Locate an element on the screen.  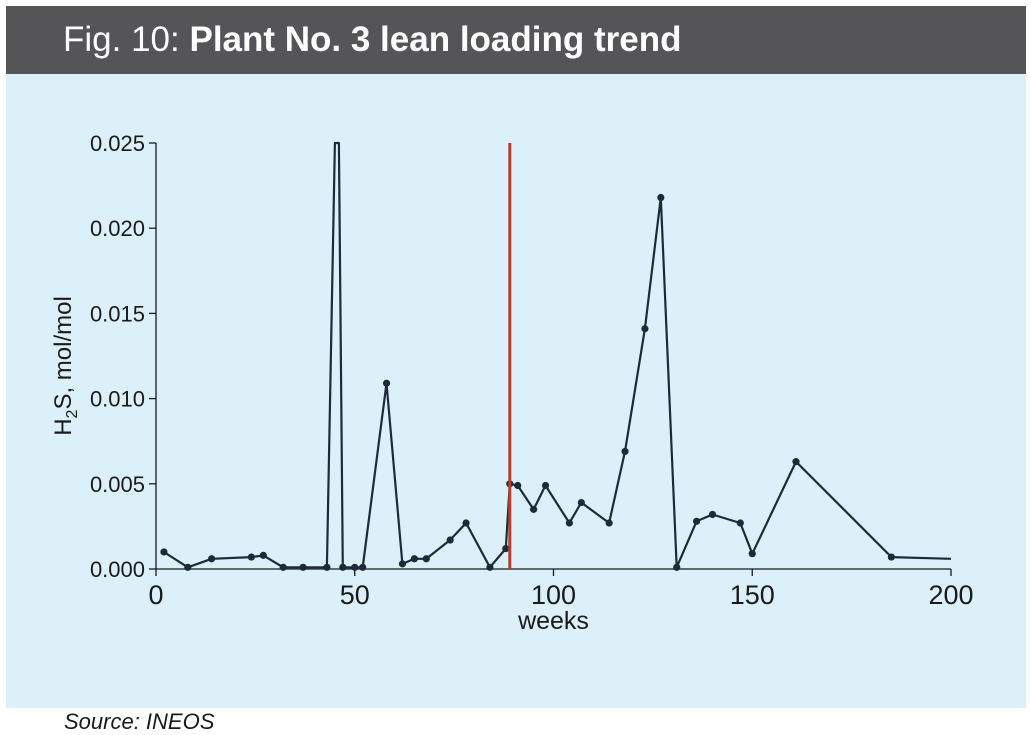
y-tick-label: 0.020 is located at coordinates (117, 228).